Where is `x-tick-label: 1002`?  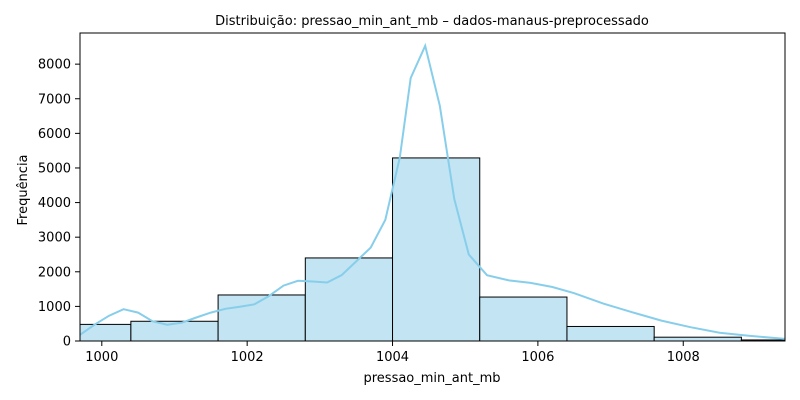 x-tick-label: 1002 is located at coordinates (247, 357).